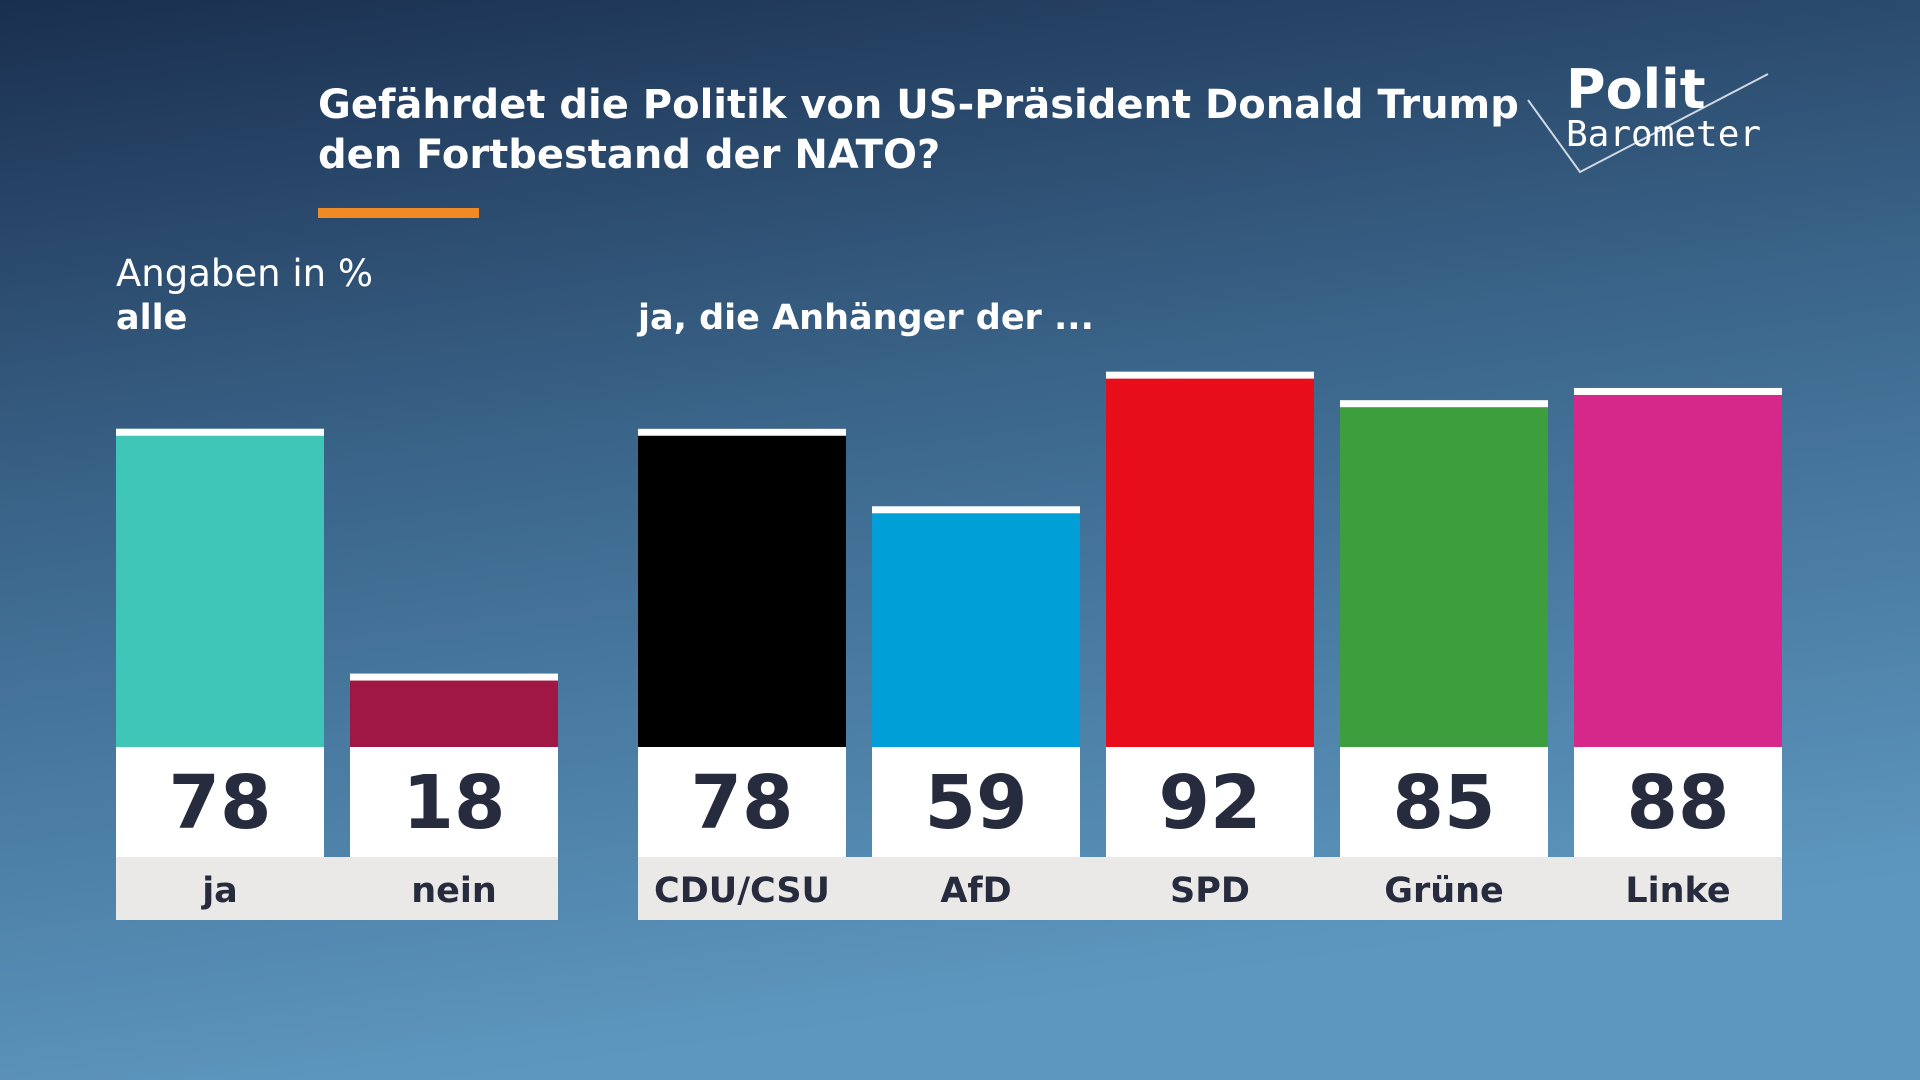 The image size is (1920, 1080). I want to click on value-label: 88, so click(1678, 803).